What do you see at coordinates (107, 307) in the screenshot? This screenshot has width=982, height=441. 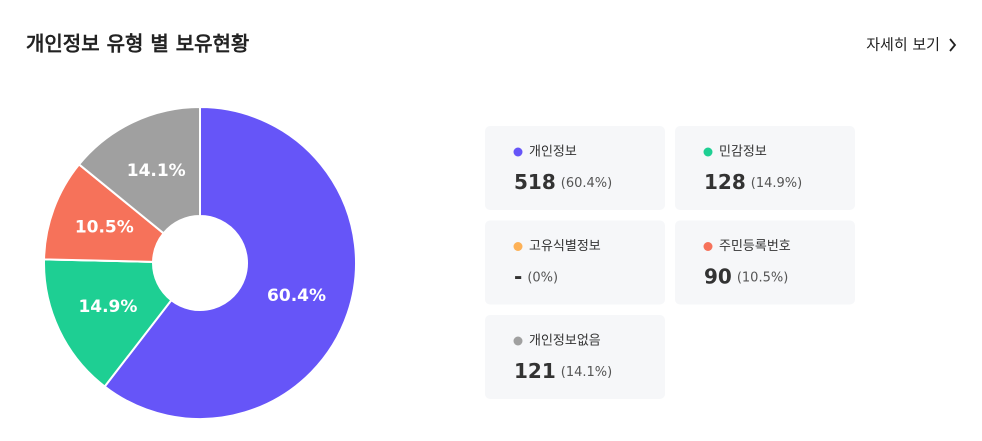 I see `slice-label: 14.9%` at bounding box center [107, 307].